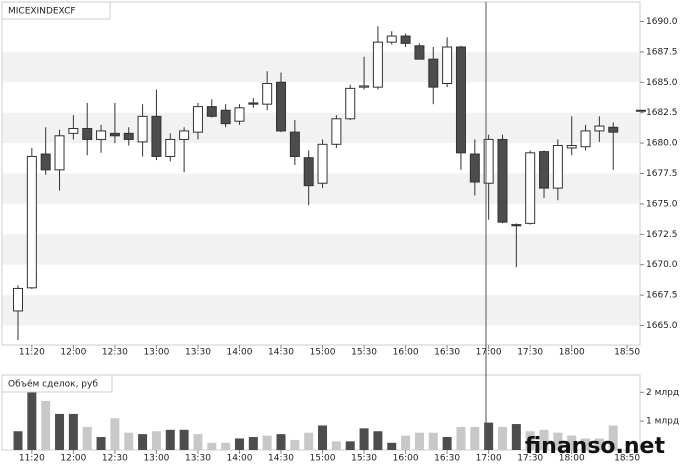 Image resolution: width=680 pixels, height=472 pixels. Describe the element at coordinates (595, 446) in the screenshot. I see `watermark: finanso.net` at that location.